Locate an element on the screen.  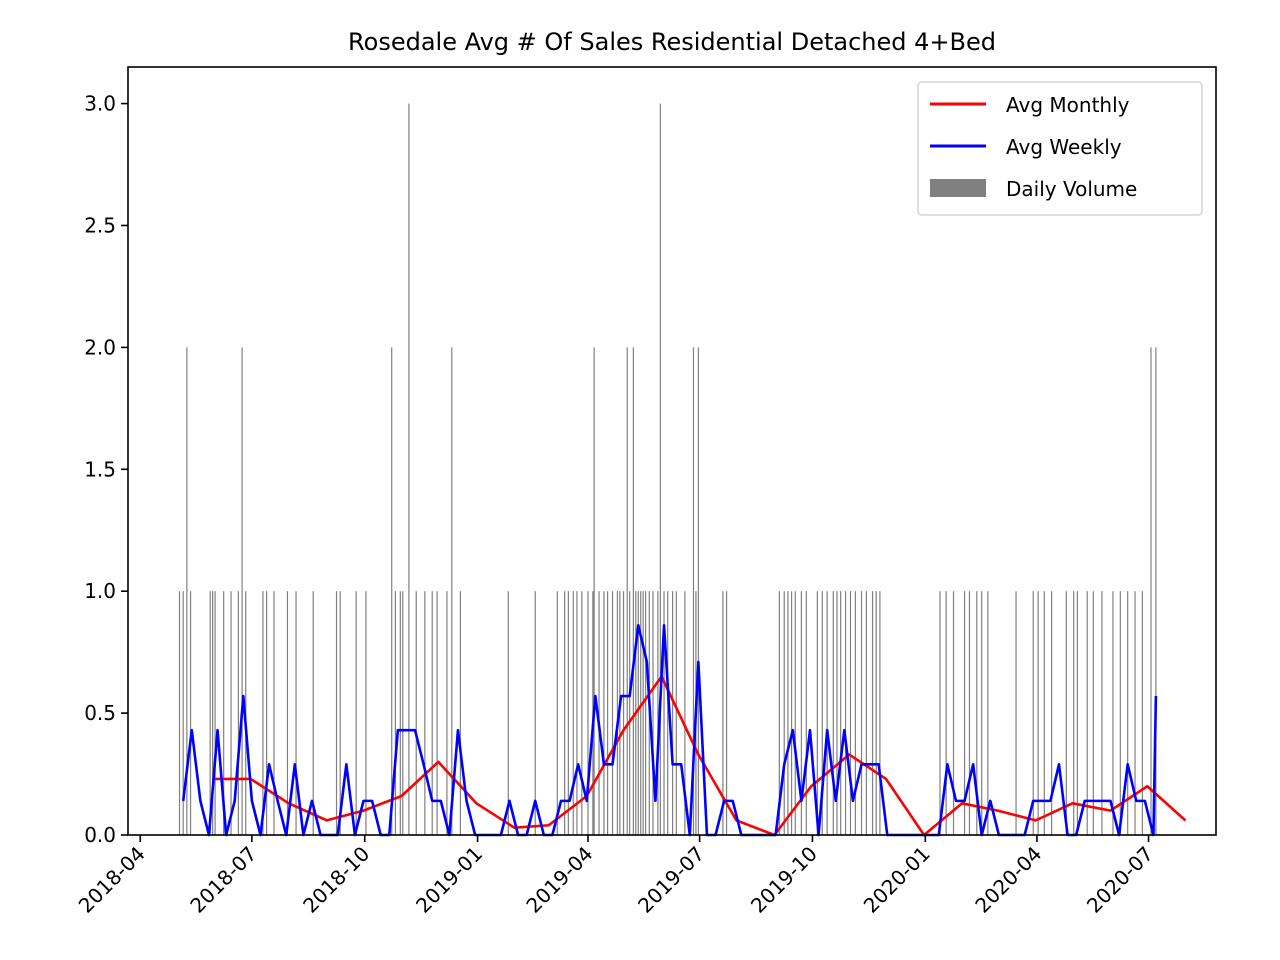
y-tick-label: 0.0 is located at coordinates (100, 835).